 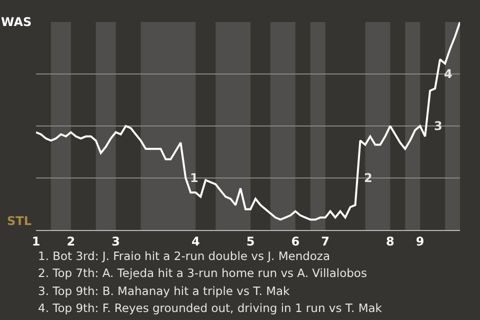 What do you see at coordinates (250, 241) in the screenshot?
I see `x-tick-label: 5` at bounding box center [250, 241].